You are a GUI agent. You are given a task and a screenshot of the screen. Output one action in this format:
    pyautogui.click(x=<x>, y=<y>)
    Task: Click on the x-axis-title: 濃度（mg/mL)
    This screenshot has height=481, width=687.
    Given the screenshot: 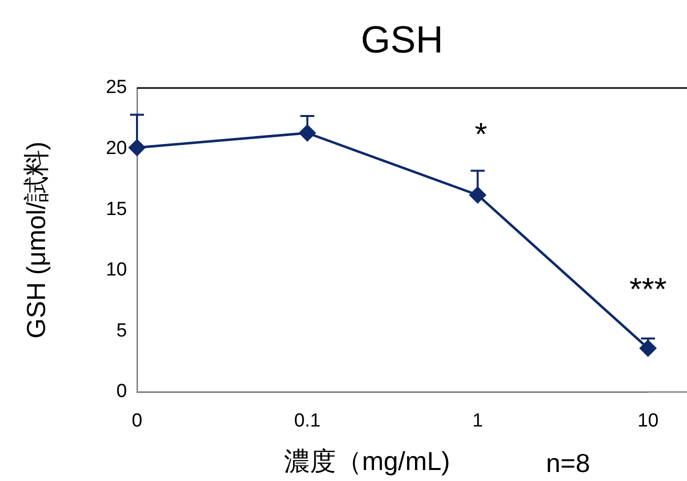 What is the action you would take?
    pyautogui.click(x=367, y=461)
    